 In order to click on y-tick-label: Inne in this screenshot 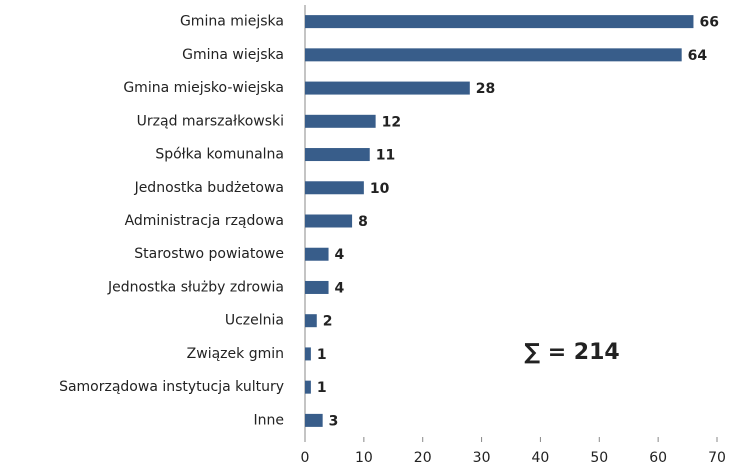, I will do `click(269, 420)`.